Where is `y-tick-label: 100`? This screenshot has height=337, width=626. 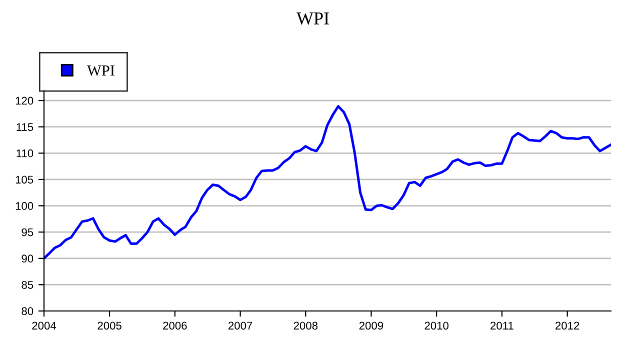 y-tick-label: 100 is located at coordinates (25, 206).